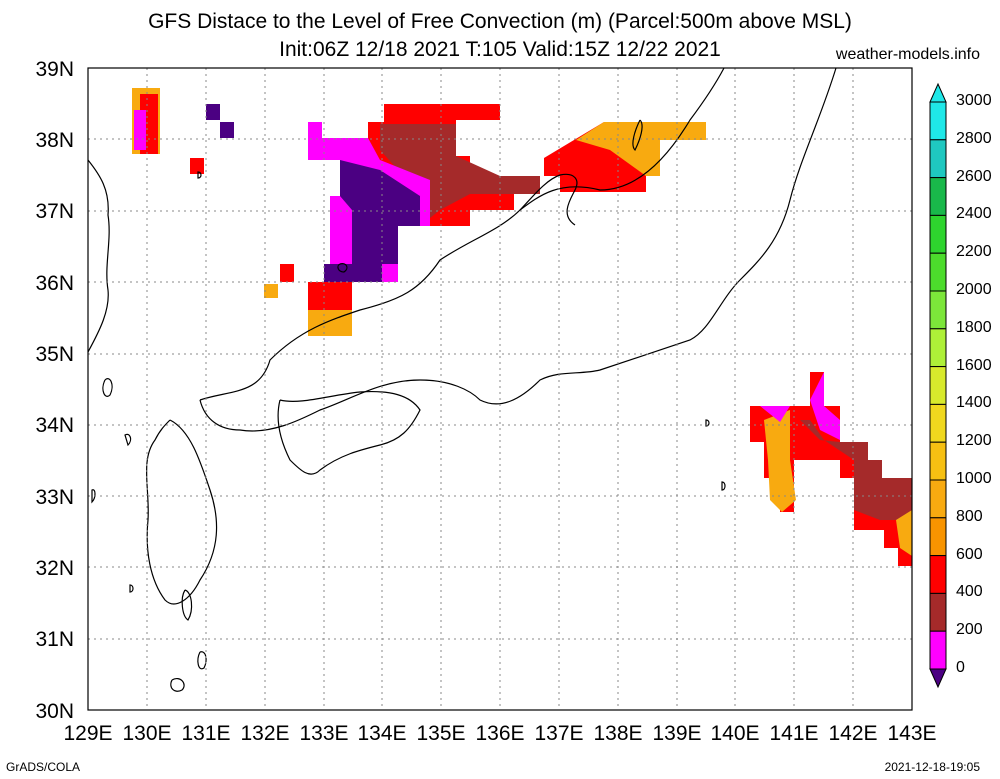 The height and width of the screenshot is (779, 1000). I want to click on colorbar-bottom-arrow, so click(938, 678).